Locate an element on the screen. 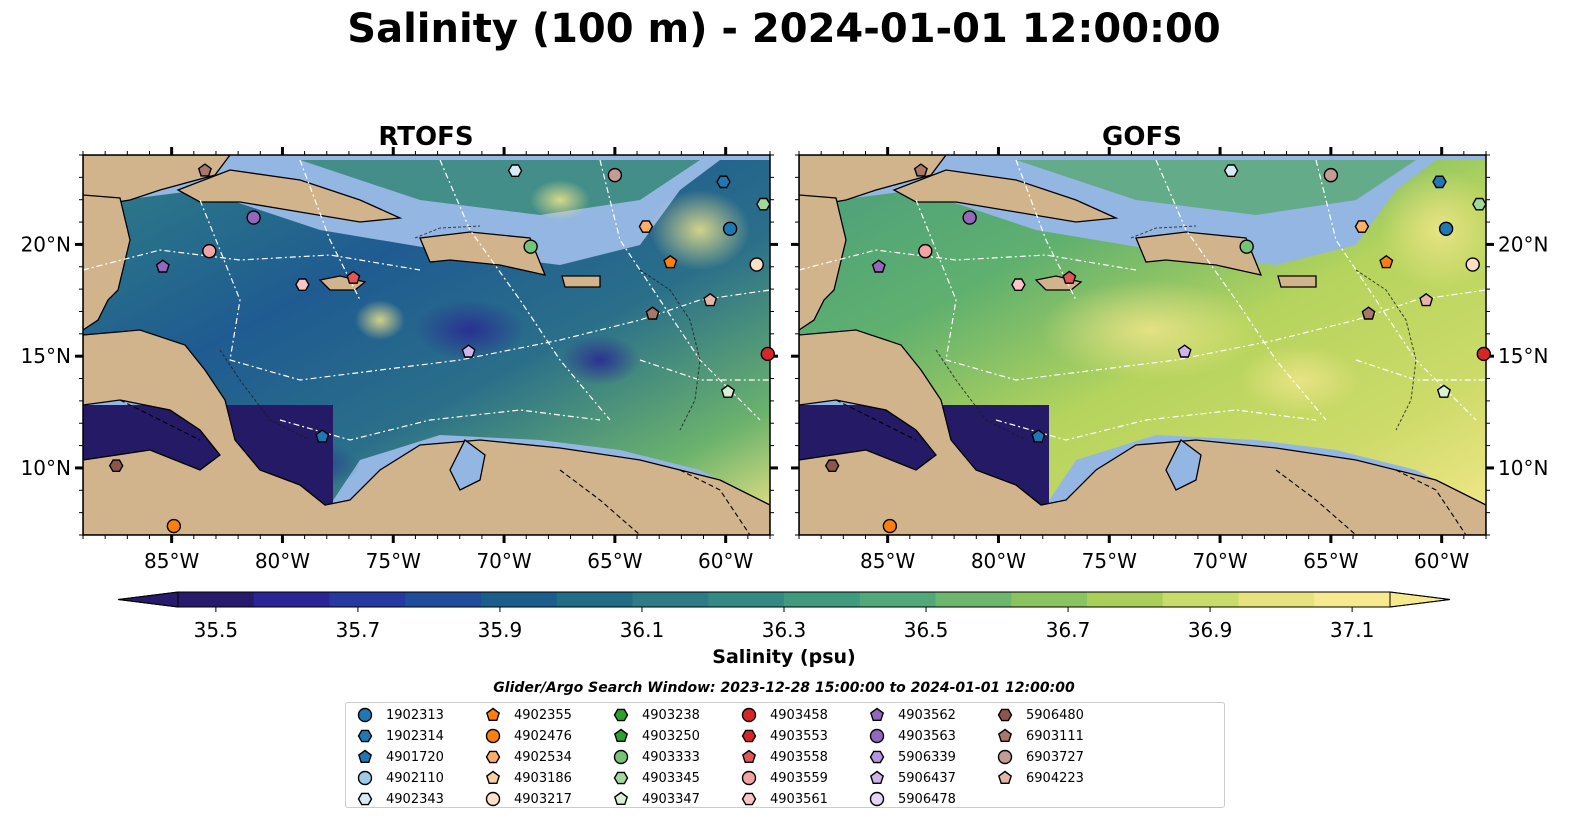  legend-item: 4903345 is located at coordinates (656, 778).